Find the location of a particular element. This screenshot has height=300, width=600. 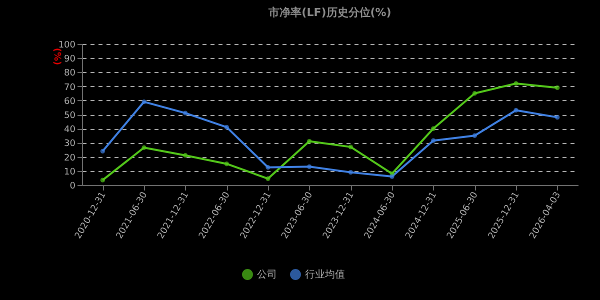

y-axis-title: (%) is located at coordinates (57, 57).